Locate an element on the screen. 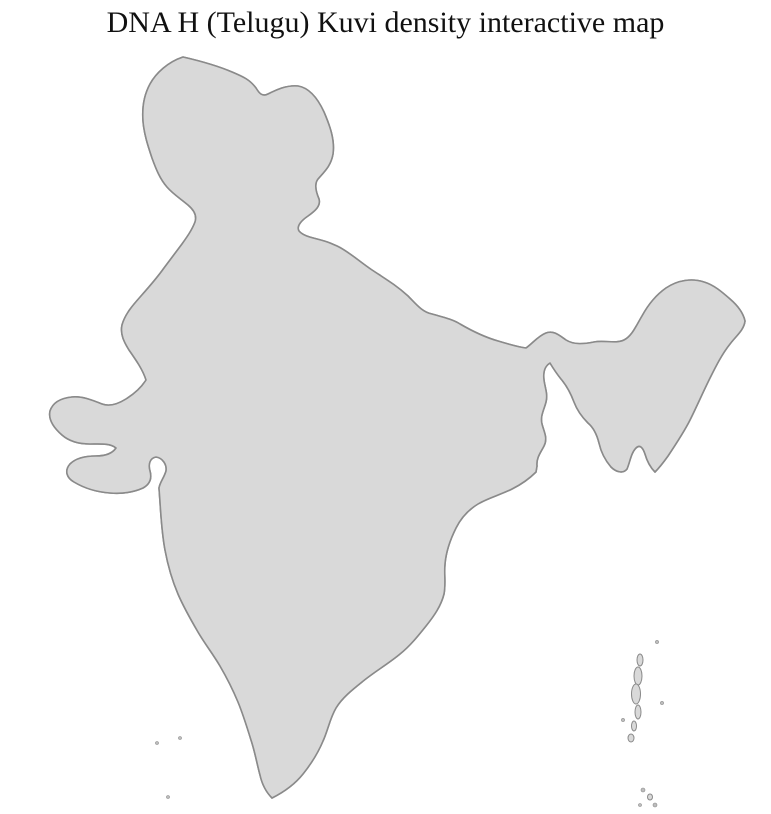  andaman-nicobar-islands is located at coordinates (642, 724).